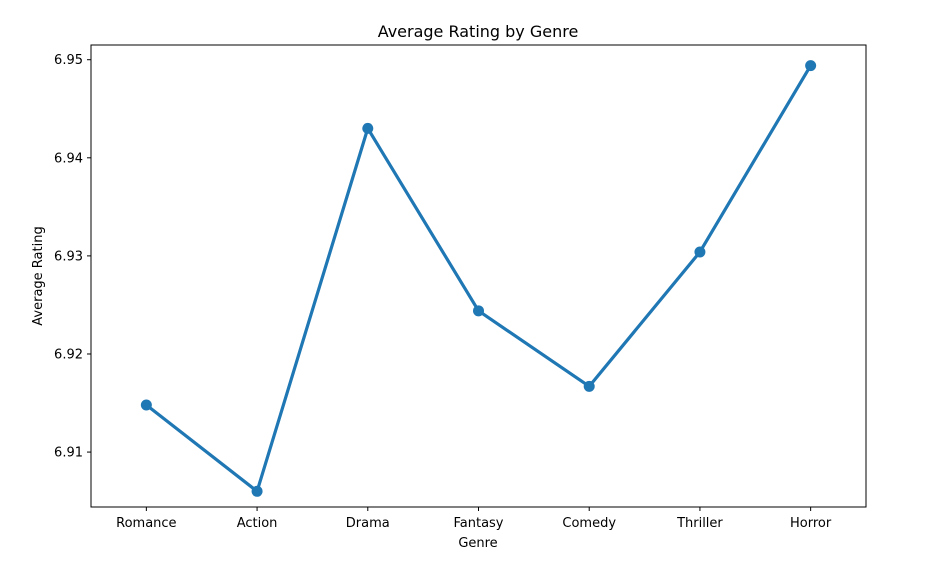  Describe the element at coordinates (68, 256) in the screenshot. I see `y-tick-label: 6.93` at that location.